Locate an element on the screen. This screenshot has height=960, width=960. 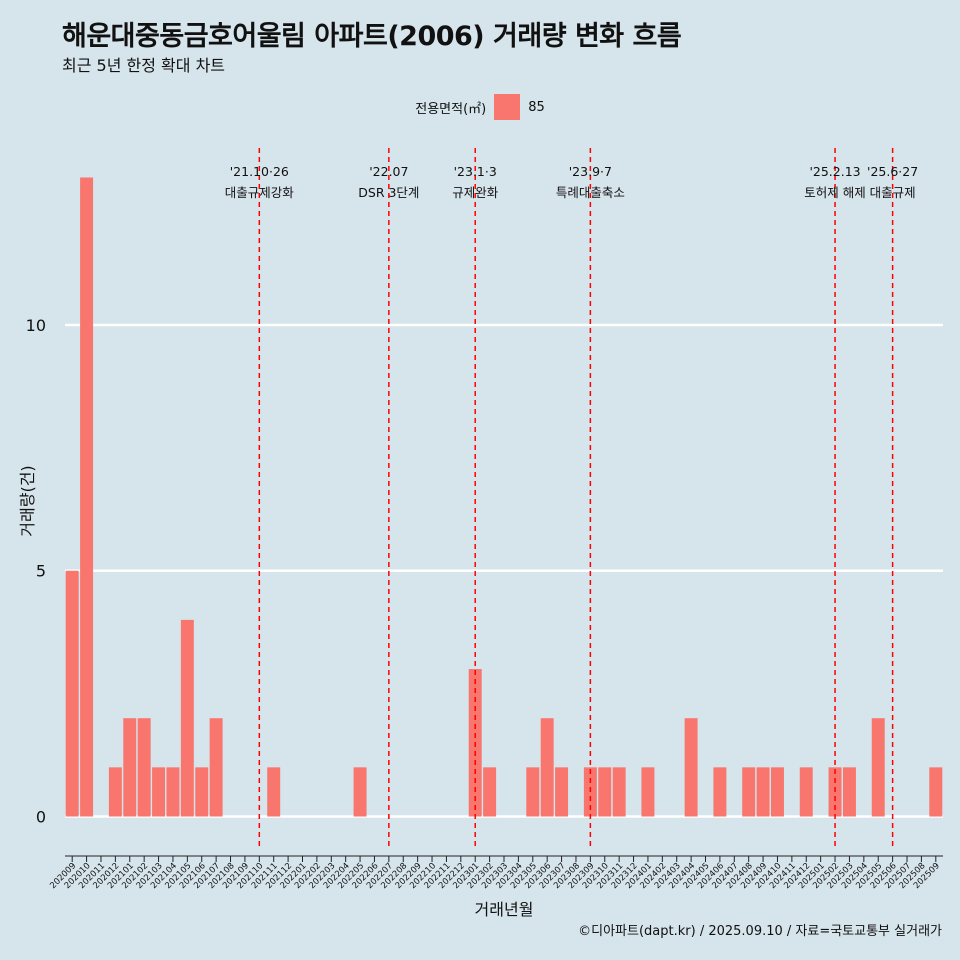
event-date-label: '25.2.13 is located at coordinates (834, 171).